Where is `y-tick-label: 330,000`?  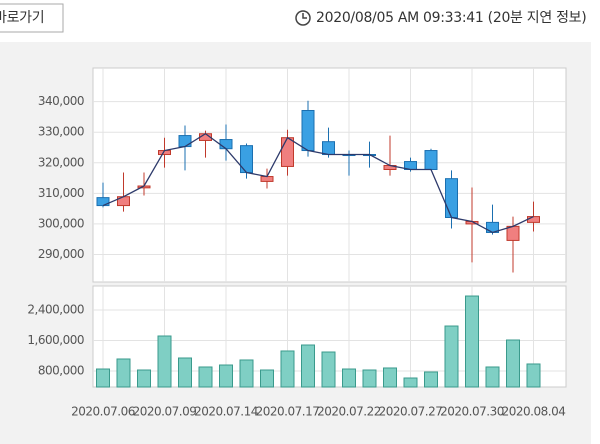
y-tick-label: 330,000 is located at coordinates (61, 132).